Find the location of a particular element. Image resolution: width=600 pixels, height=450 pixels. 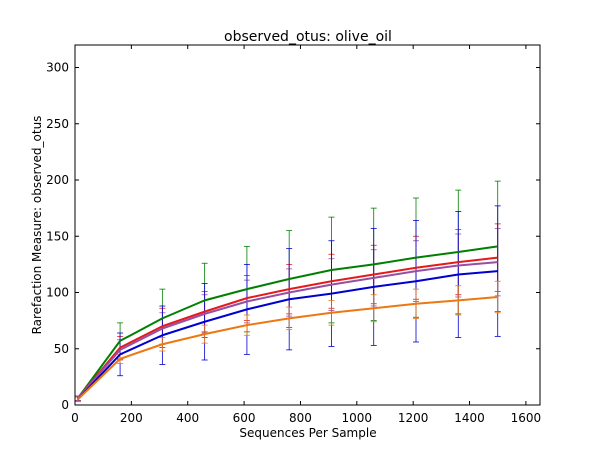

y-tick-label: 100 is located at coordinates (57, 293).